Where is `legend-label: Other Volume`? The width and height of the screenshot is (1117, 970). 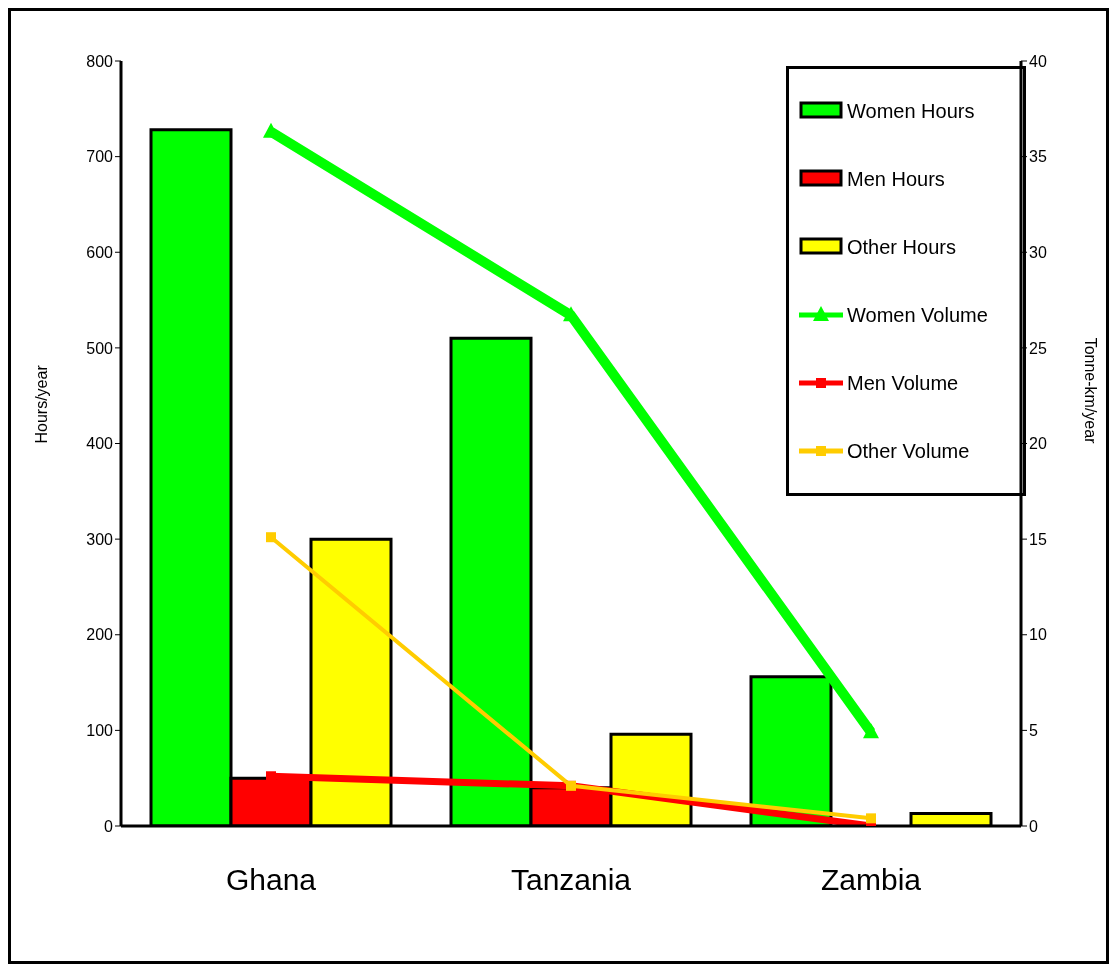
legend-label: Other Volume is located at coordinates (908, 451).